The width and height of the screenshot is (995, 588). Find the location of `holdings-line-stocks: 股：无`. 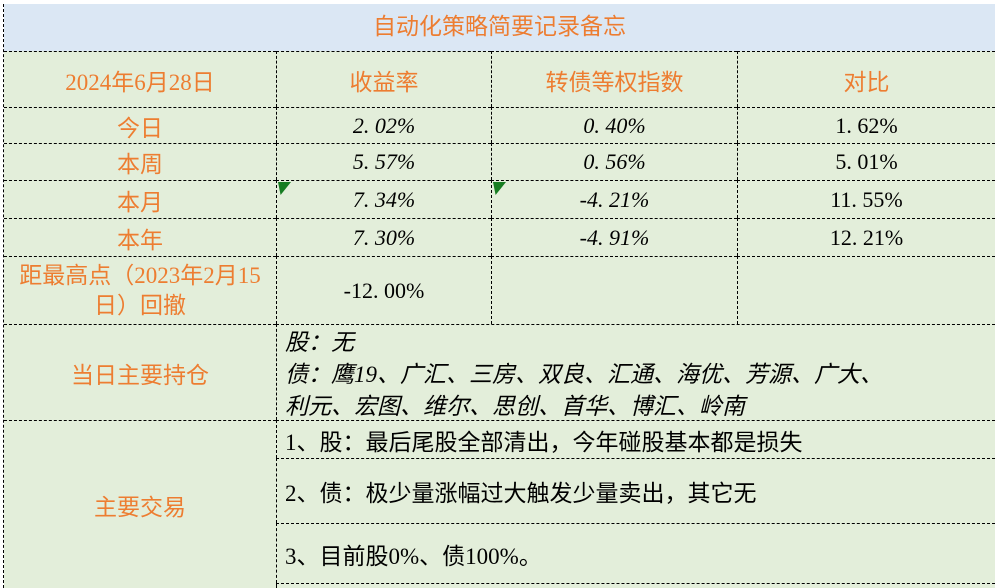

holdings-line-stocks: 股：无 is located at coordinates (319, 342).